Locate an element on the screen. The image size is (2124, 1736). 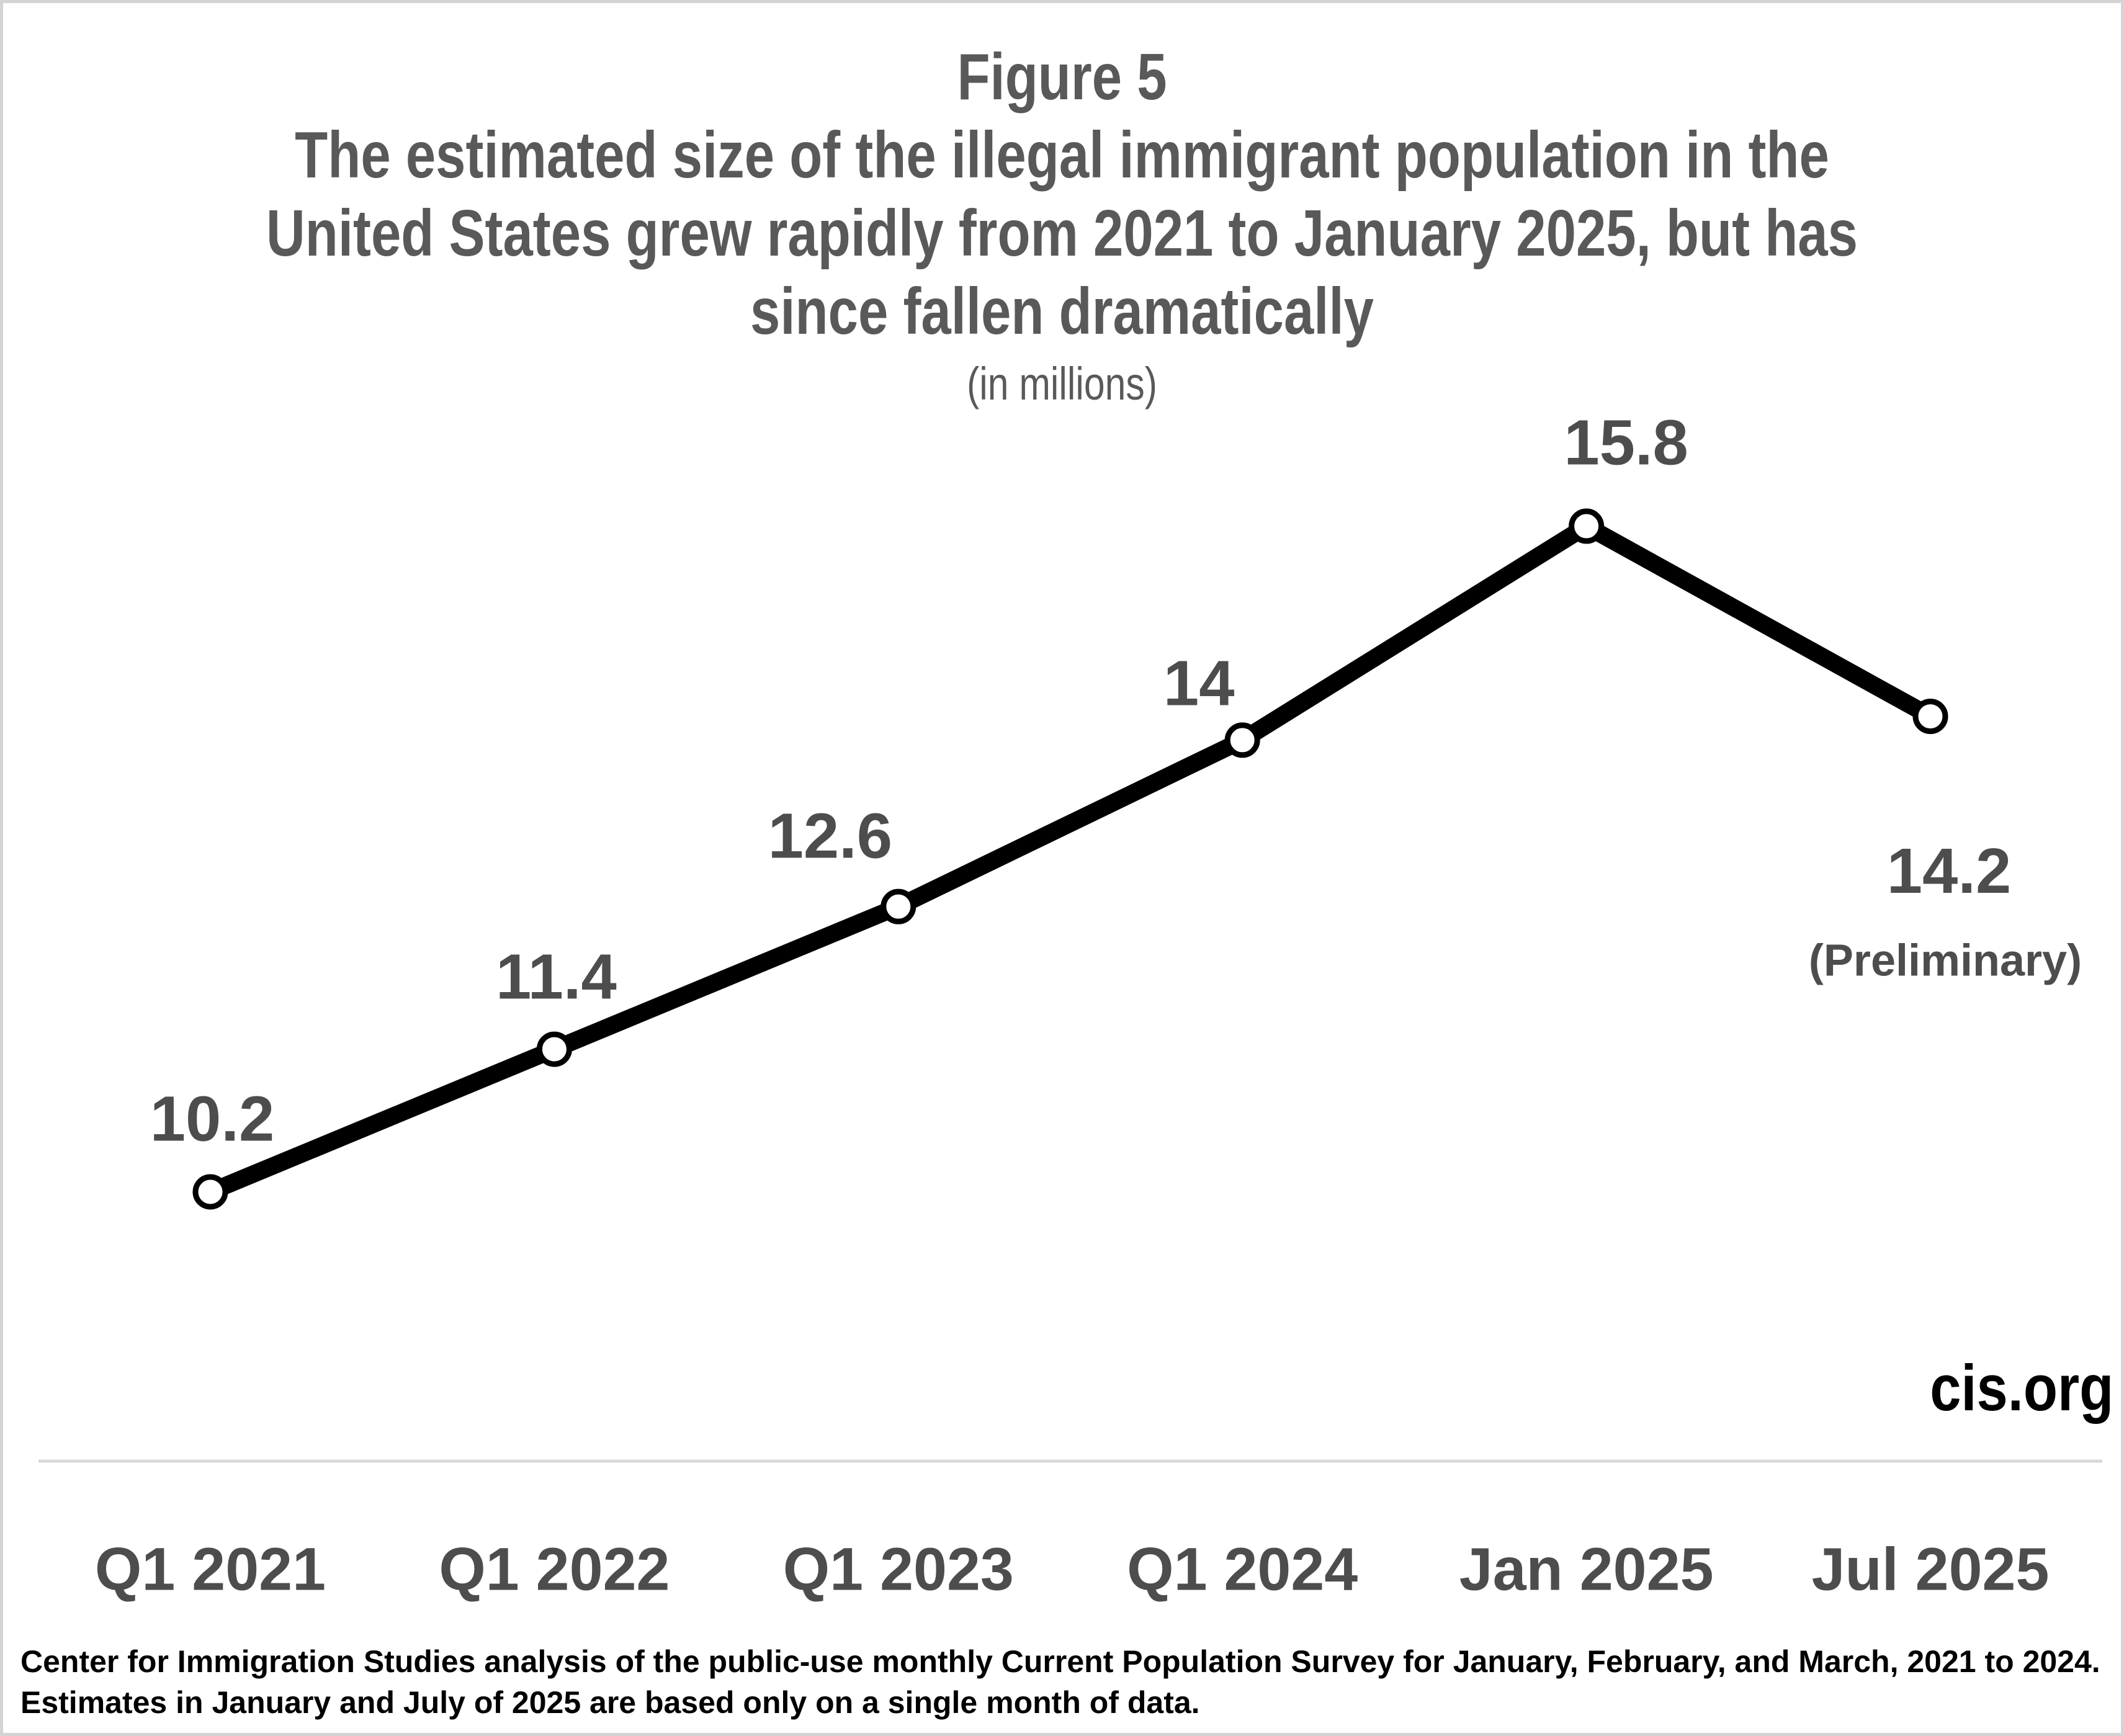
data-point-label: 12.6 is located at coordinates (830, 836).